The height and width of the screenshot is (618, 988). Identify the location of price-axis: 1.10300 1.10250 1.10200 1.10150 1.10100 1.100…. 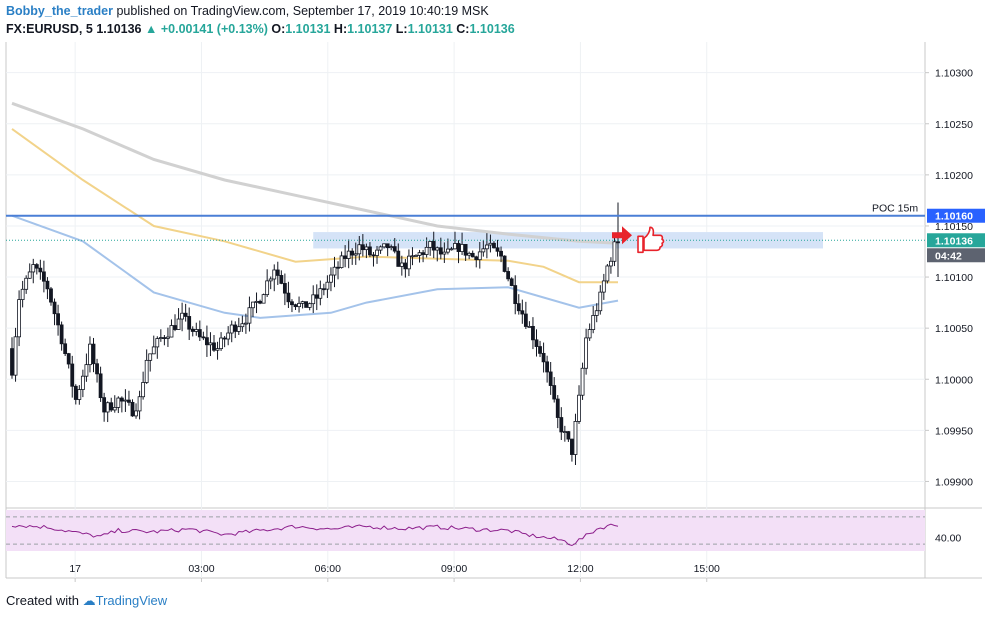
(949, 278).